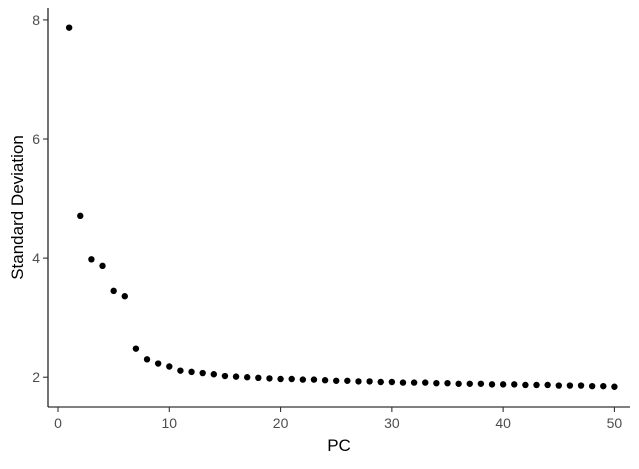 The height and width of the screenshot is (469, 639). What do you see at coordinates (17, 207) in the screenshot?
I see `y-axis-title: Standard Deviation` at bounding box center [17, 207].